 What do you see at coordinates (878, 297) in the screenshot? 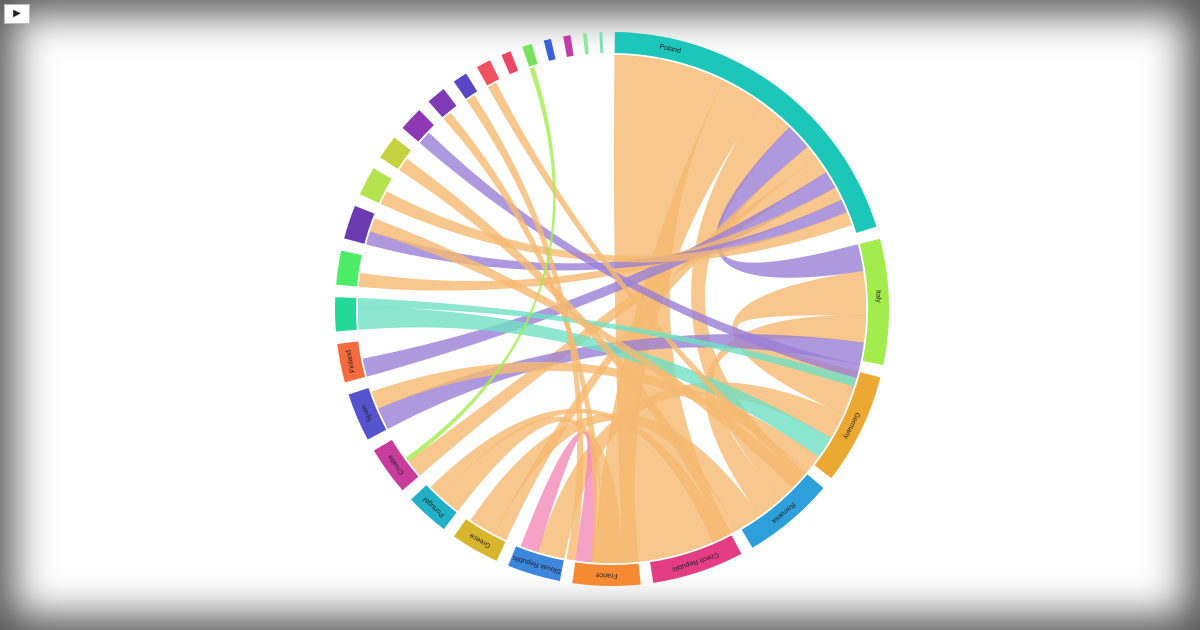
I see `group-label: Italy` at bounding box center [878, 297].